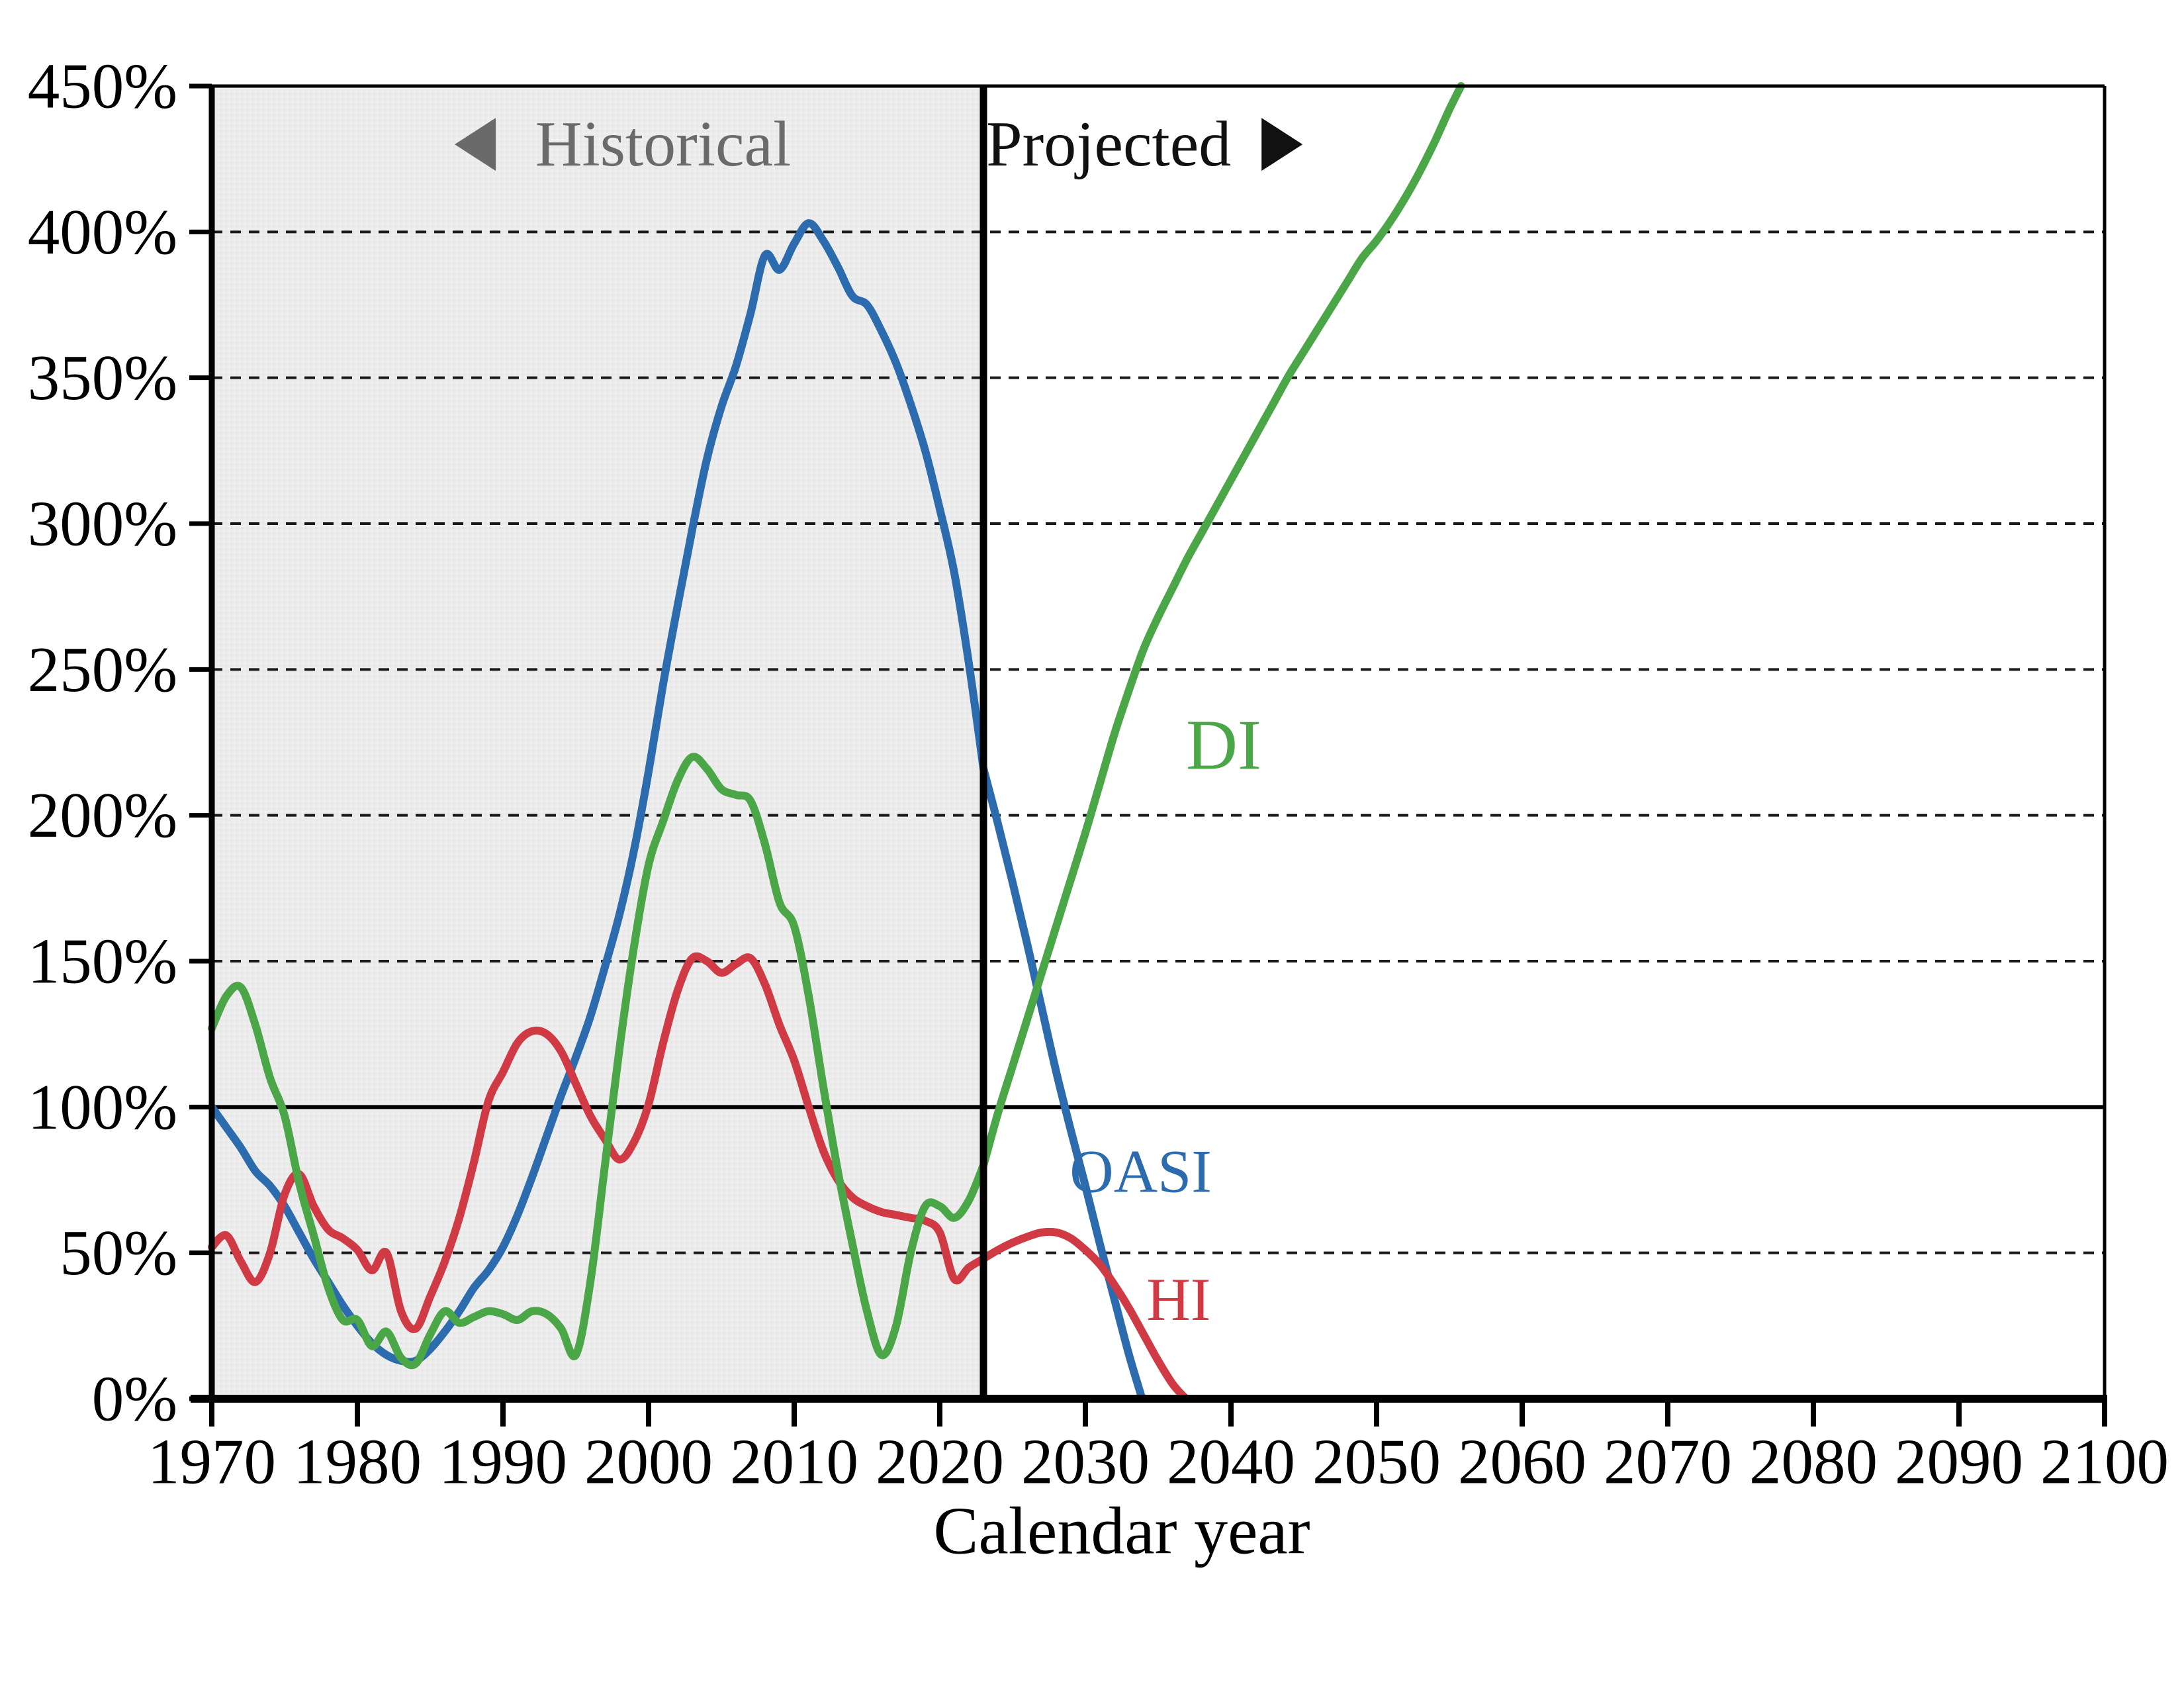 The image size is (2184, 1688). I want to click on x-tick-label-2070: 2070, so click(1668, 1462).